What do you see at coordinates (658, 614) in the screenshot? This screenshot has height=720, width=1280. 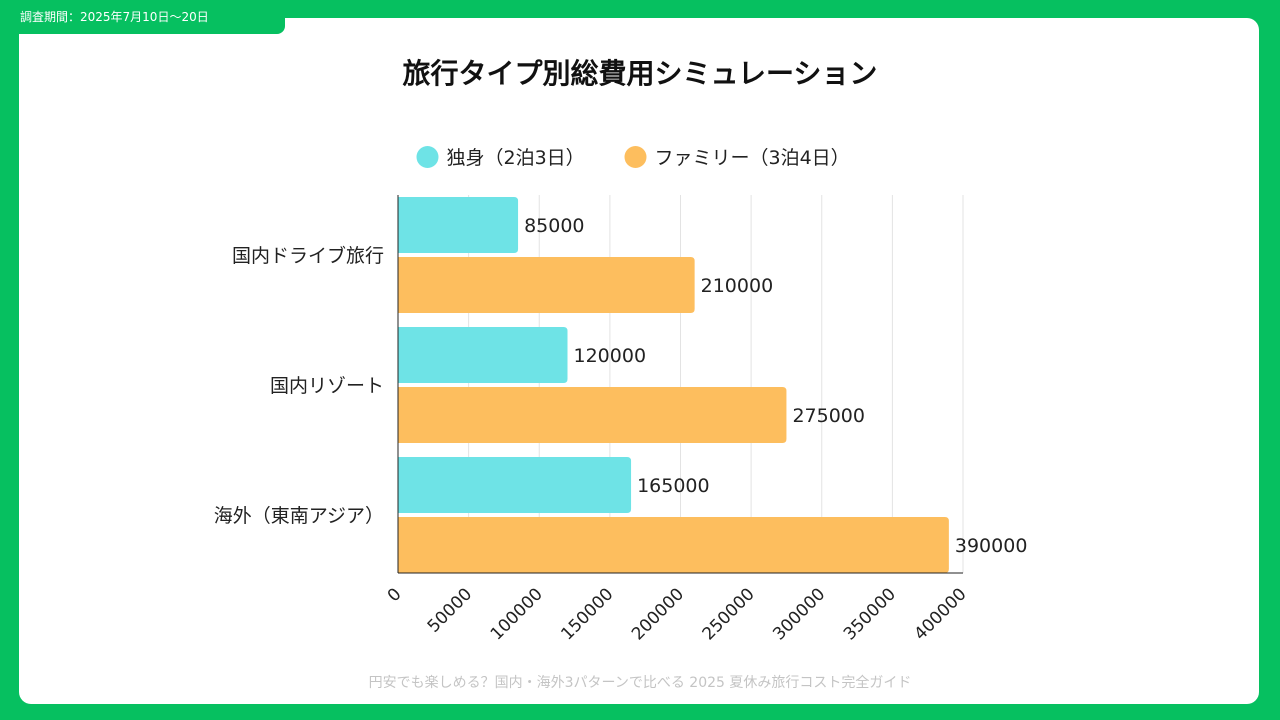 I see `x-tick-label: 200000` at bounding box center [658, 614].